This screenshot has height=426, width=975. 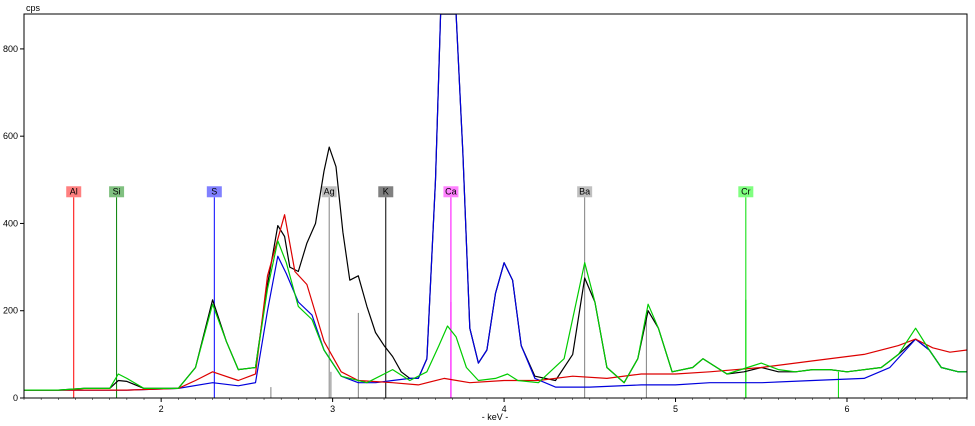 I want to click on y-tick-label: 0, so click(x=15, y=398).